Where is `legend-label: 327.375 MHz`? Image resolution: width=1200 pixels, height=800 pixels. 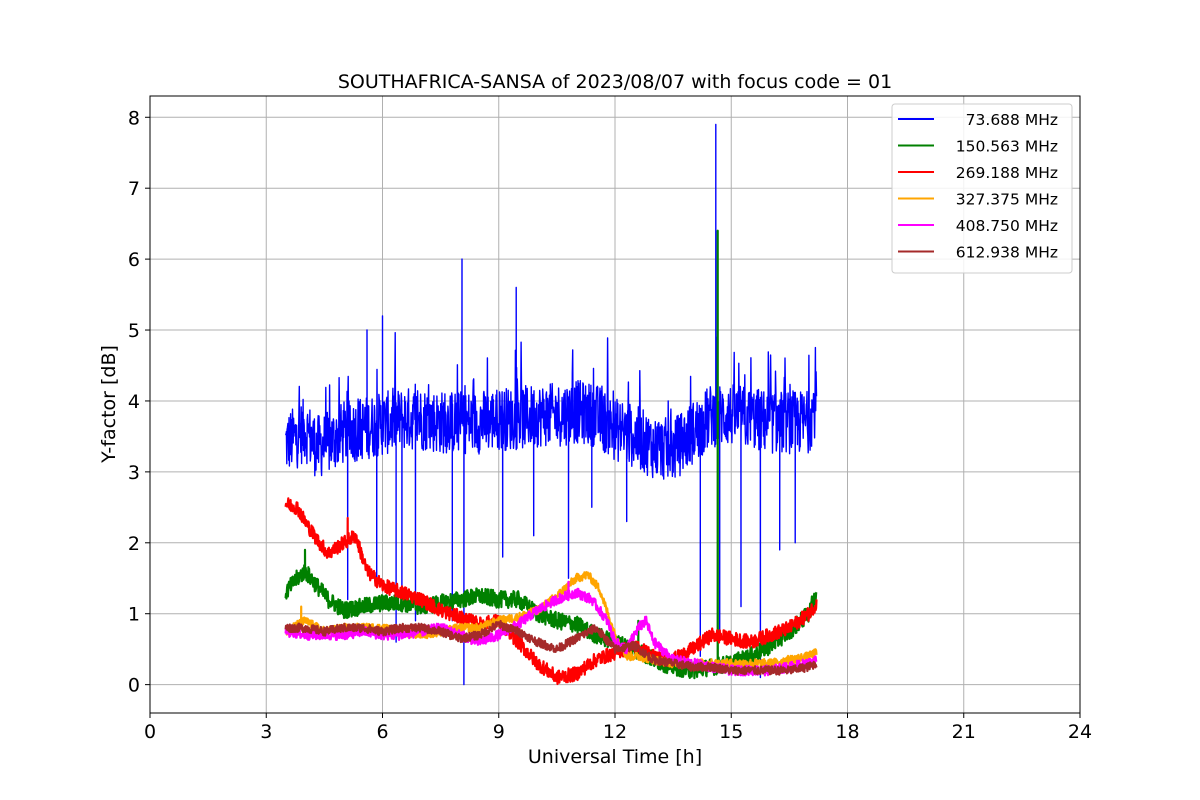 legend-label: 327.375 MHz is located at coordinates (1007, 200).